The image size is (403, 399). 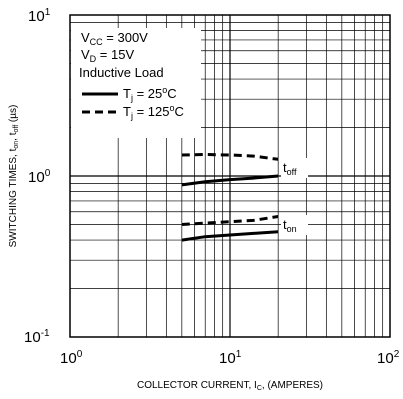 I want to click on legend-125c-sub: j, so click(x=131, y=116).